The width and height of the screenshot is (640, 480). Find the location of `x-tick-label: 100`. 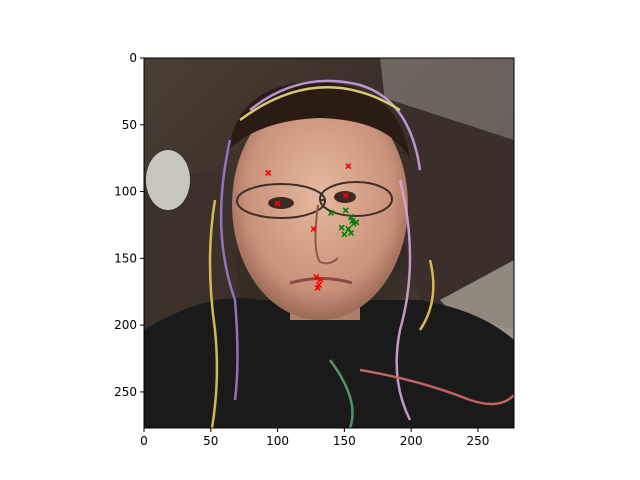

x-tick-label: 100 is located at coordinates (277, 441).